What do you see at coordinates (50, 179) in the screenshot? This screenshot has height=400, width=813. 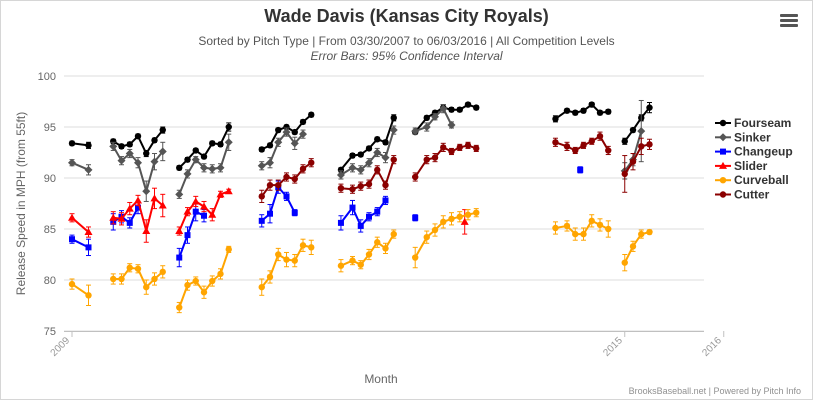 I see `y-tick-label: 90` at bounding box center [50, 179].